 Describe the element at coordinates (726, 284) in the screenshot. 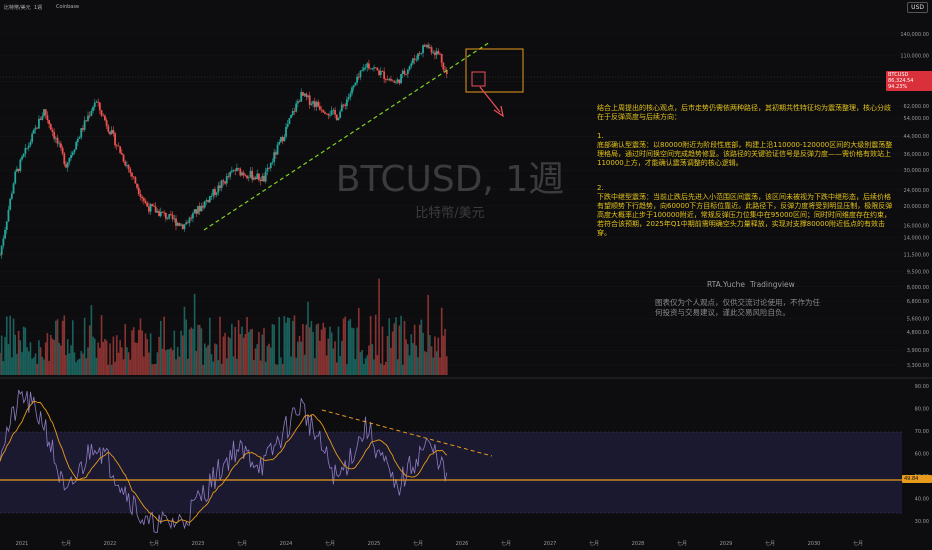

I see `author-label: RTA.Yuche` at that location.